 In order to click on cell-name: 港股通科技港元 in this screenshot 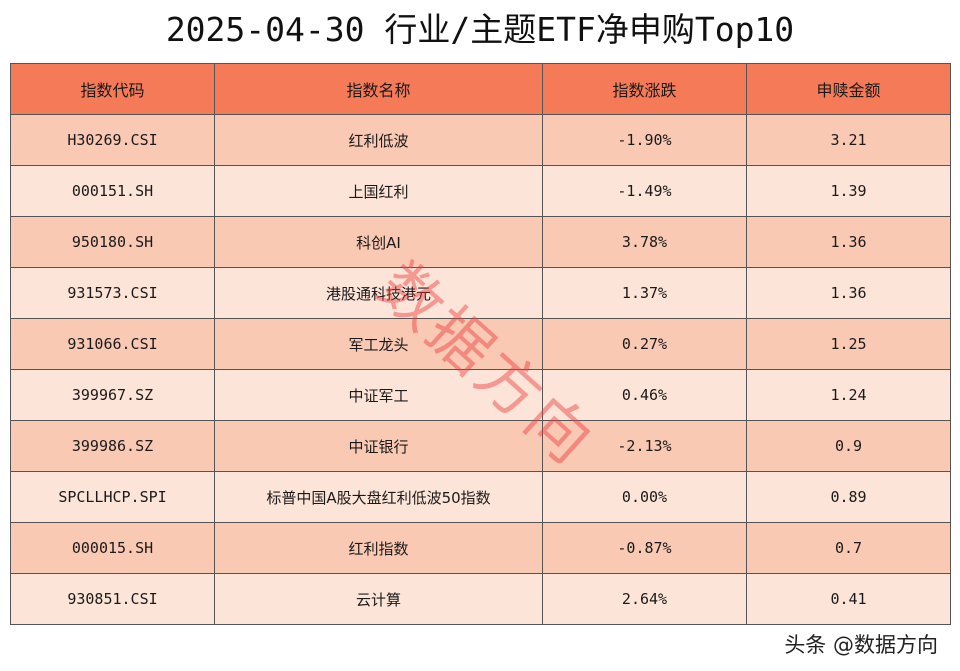, I will do `click(378, 293)`.